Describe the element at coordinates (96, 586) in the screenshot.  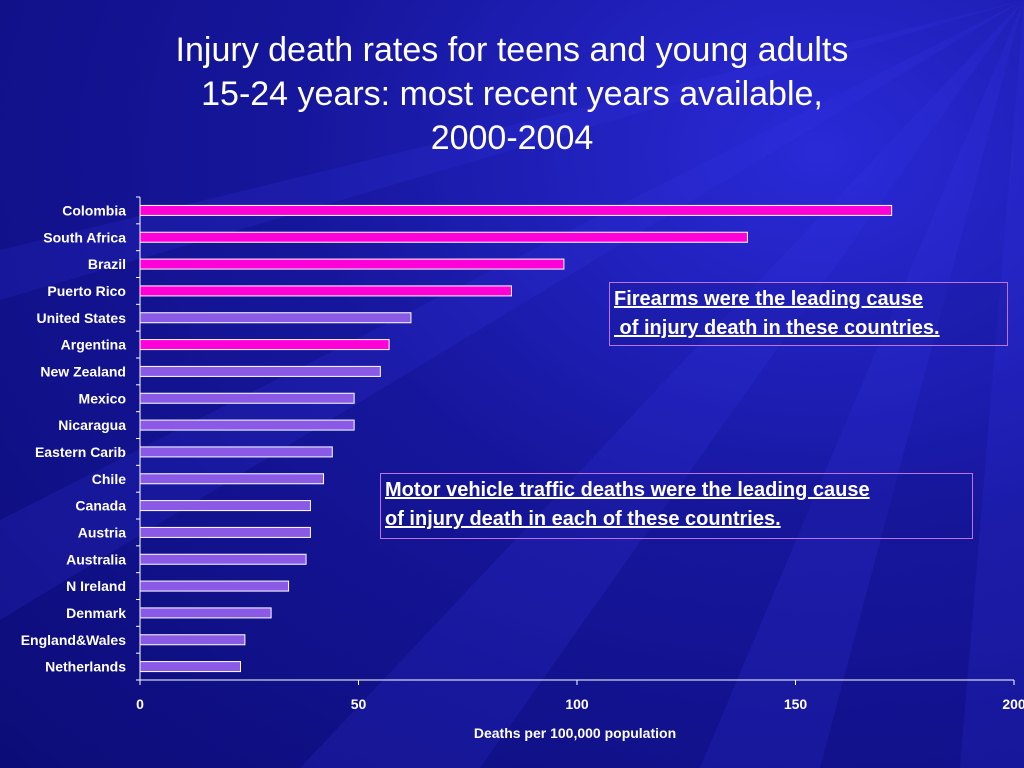
I see `category-label: N Ireland` at that location.